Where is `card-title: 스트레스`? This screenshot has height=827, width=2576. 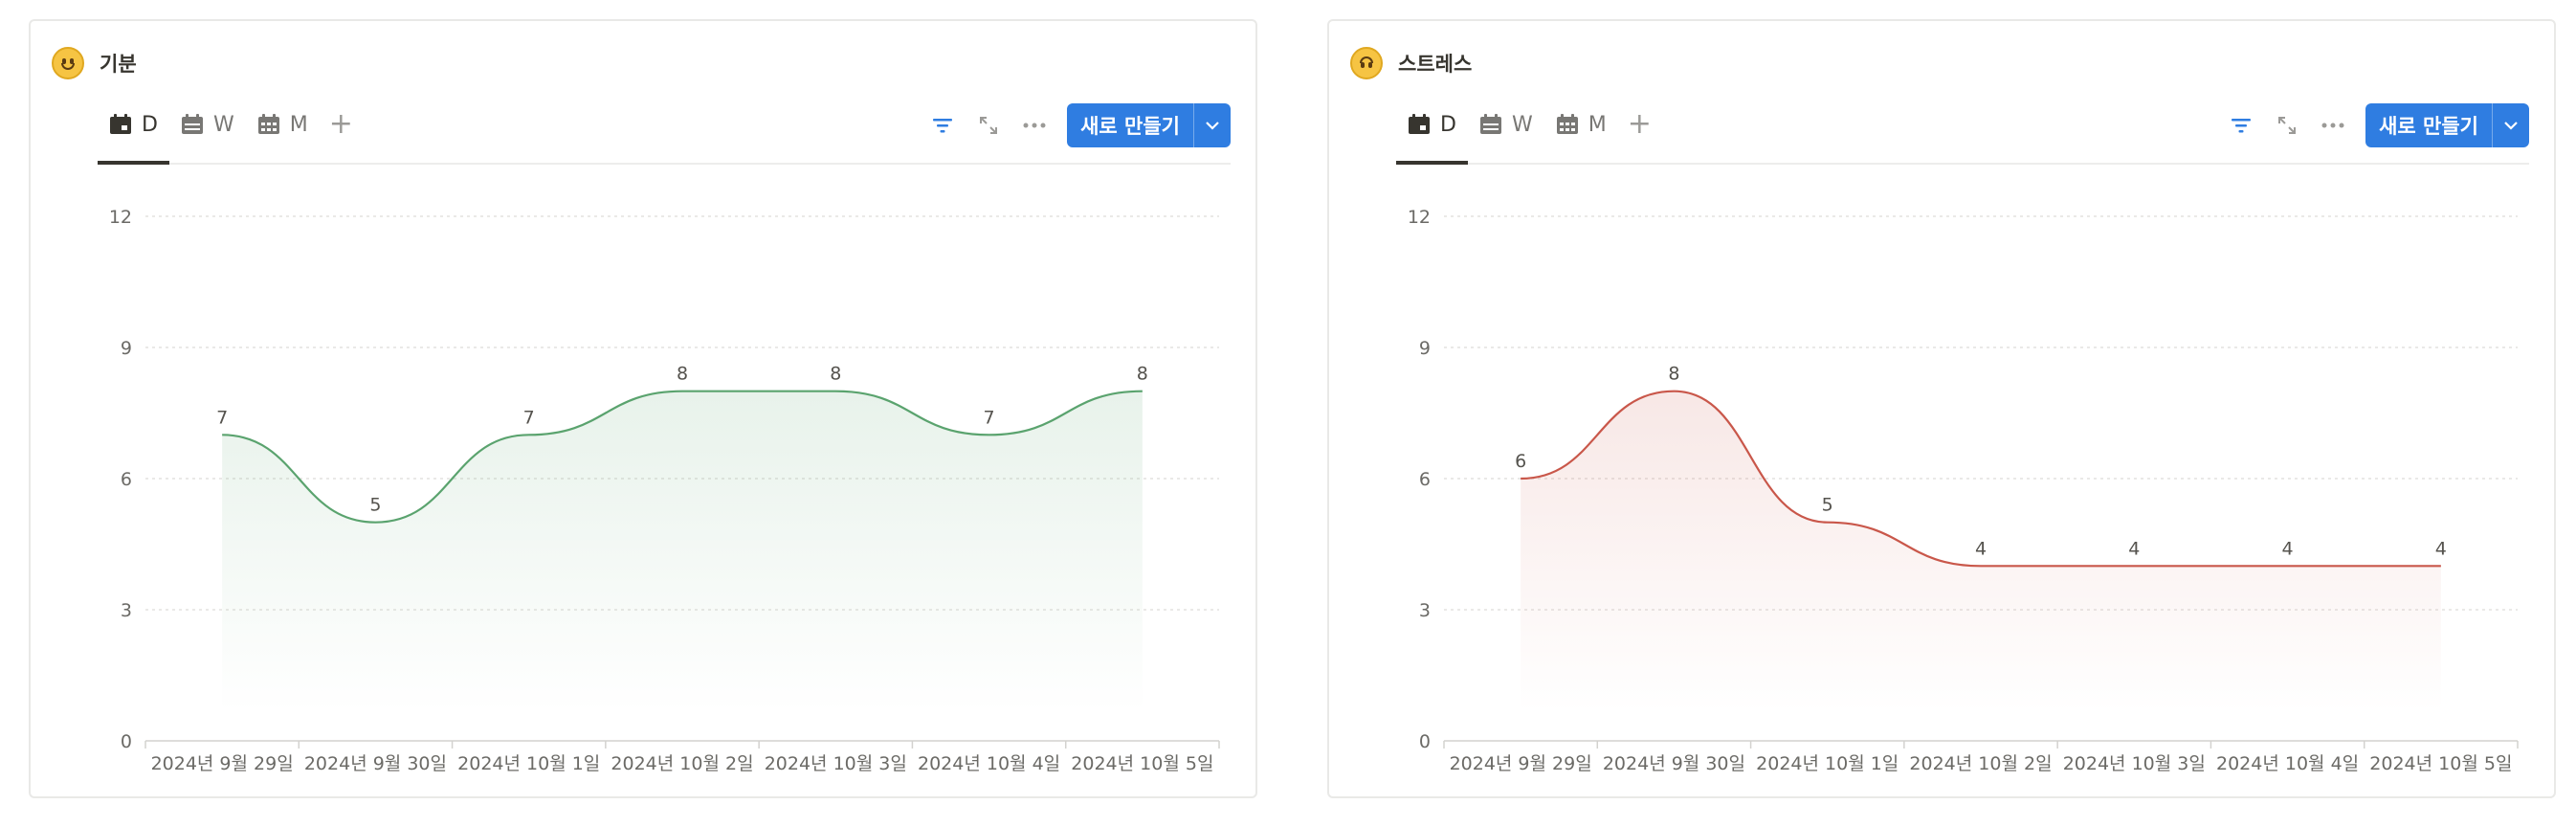
card-title: 스트레스 is located at coordinates (1435, 64).